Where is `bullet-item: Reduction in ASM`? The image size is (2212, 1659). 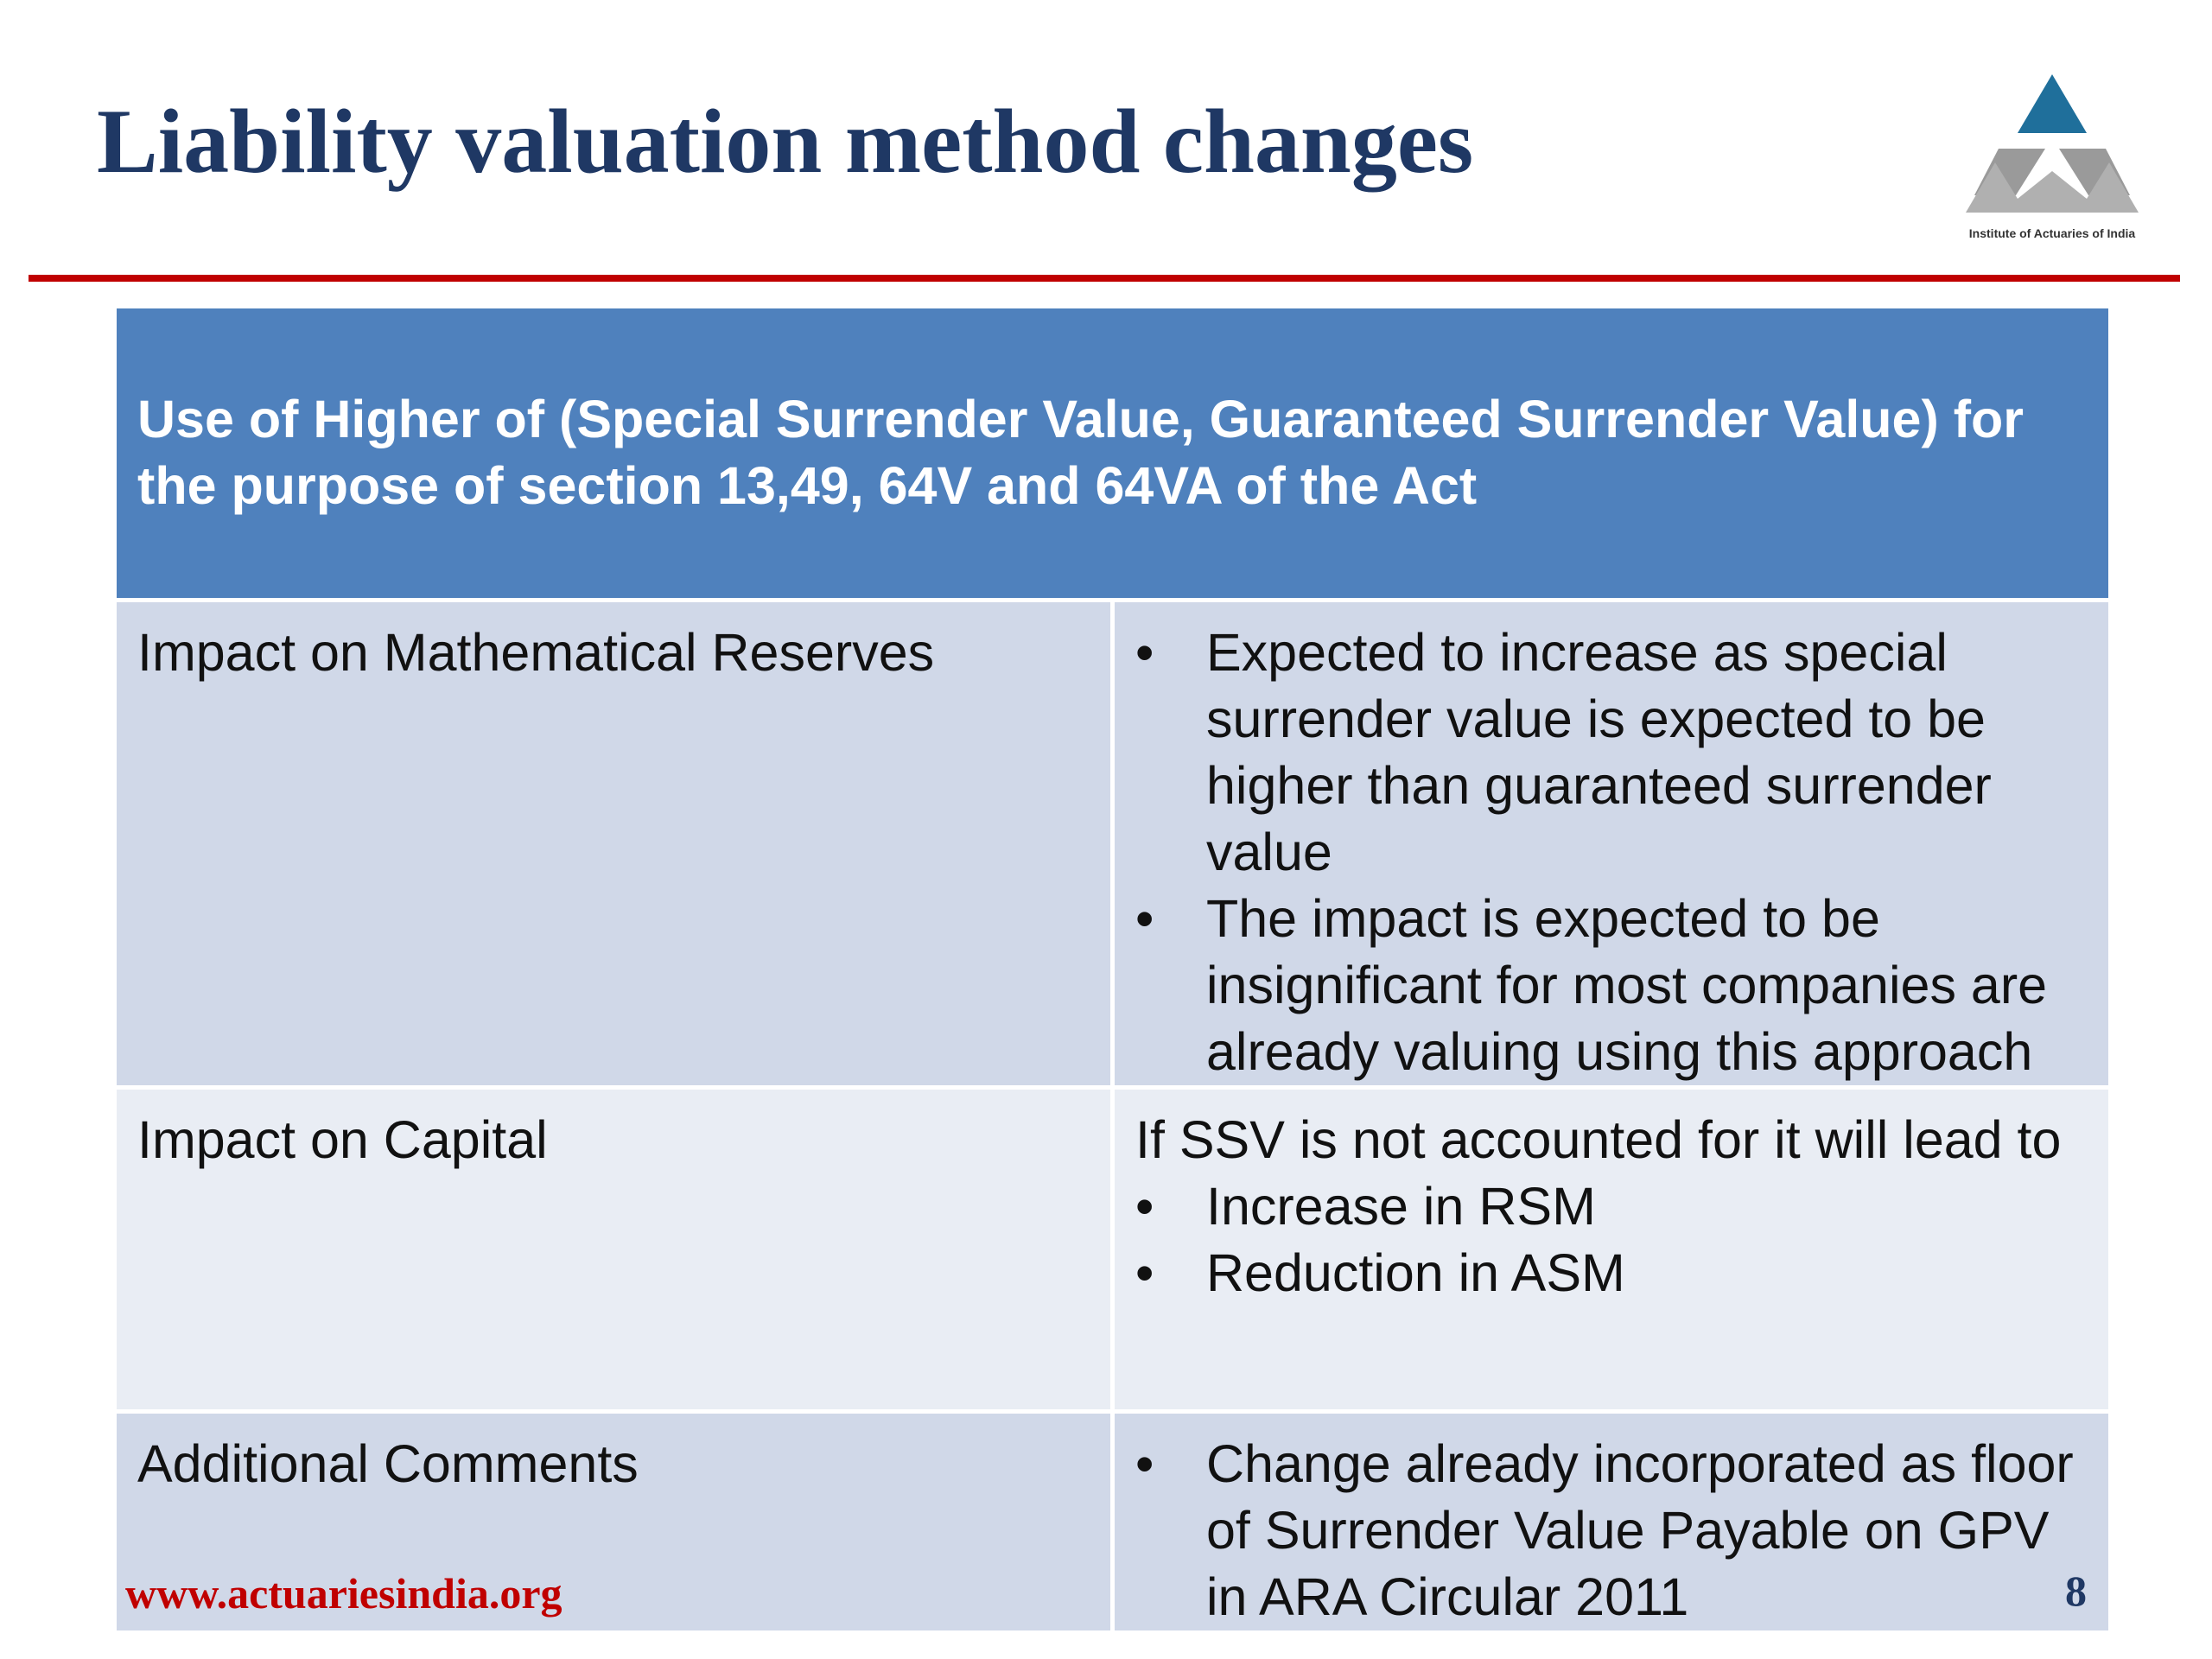
bullet-item: Reduction in ASM is located at coordinates (1611, 1273).